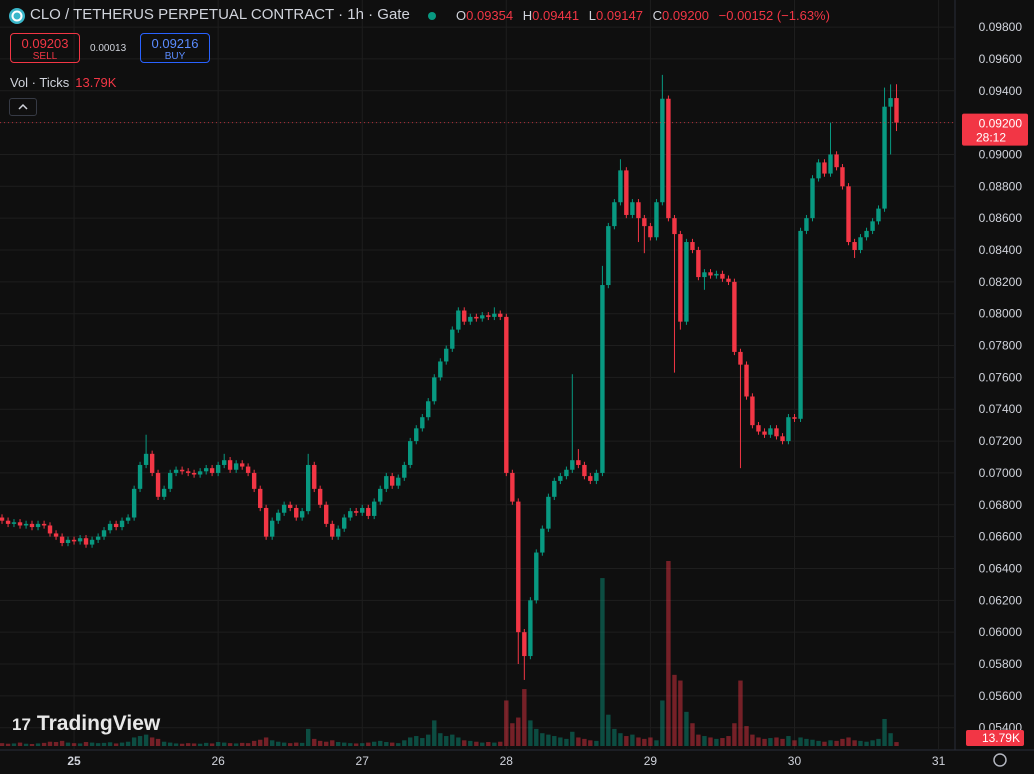 Image resolution: width=1034 pixels, height=774 pixels. I want to click on countdown: 28:12, so click(991, 138).